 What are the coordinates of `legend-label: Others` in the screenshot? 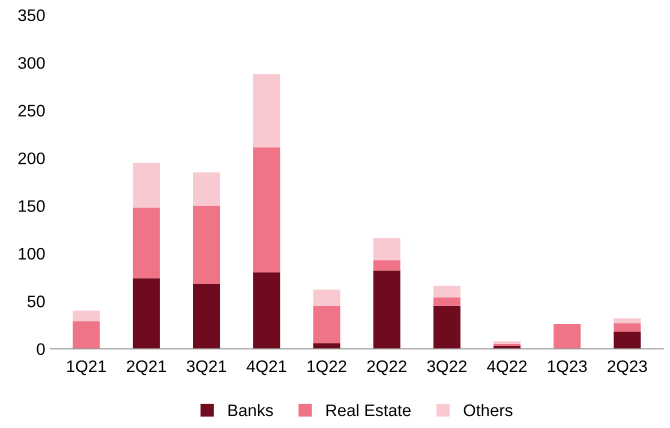 It's located at (488, 410).